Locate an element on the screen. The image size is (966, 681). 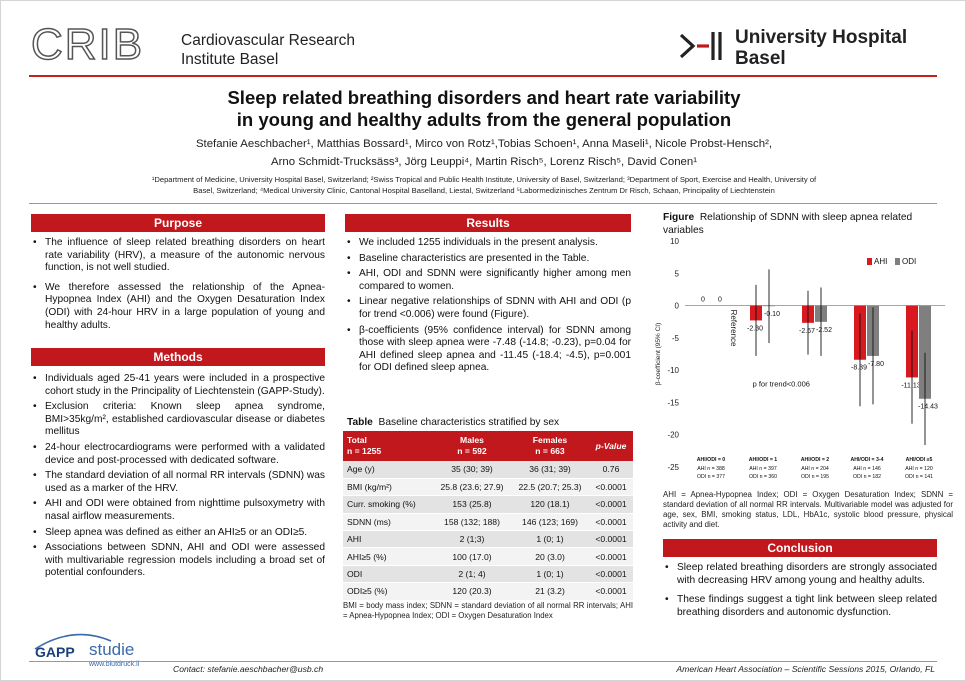
y-axis-label: β-coefficient (95% CI) is located at coordinates (658, 354).